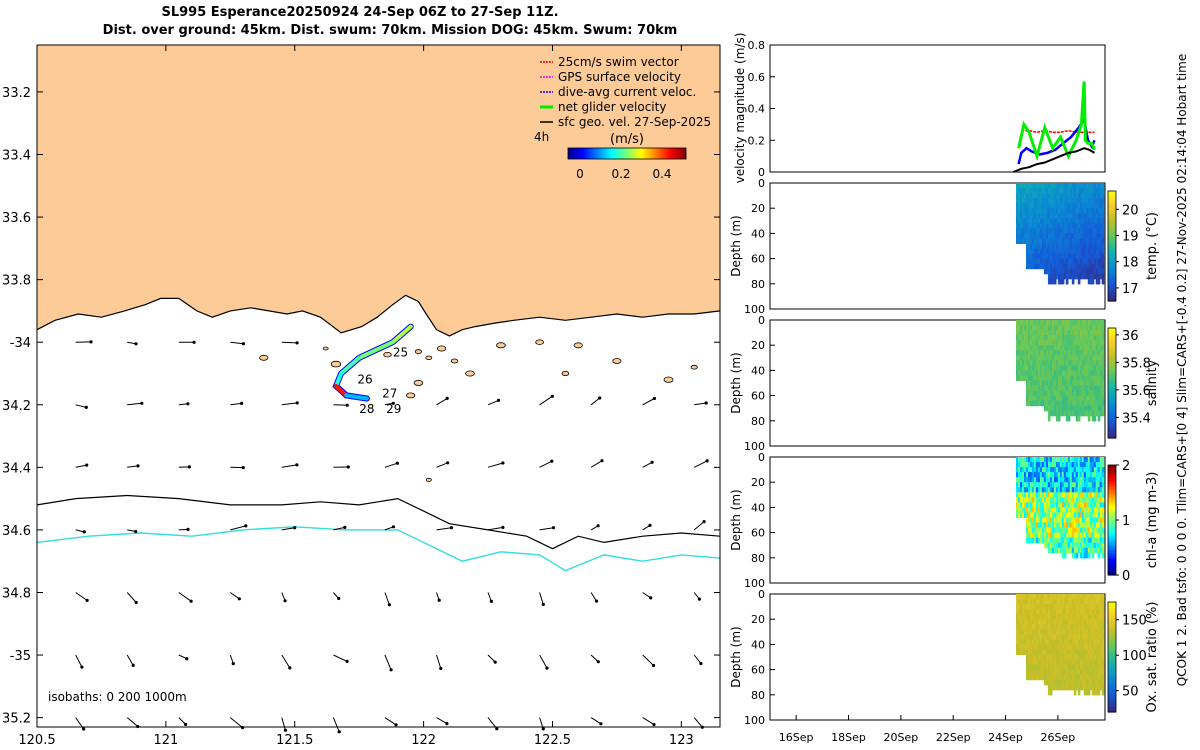 The image size is (1200, 750). What do you see at coordinates (136, 344) in the screenshot?
I see `current-vector-head` at bounding box center [136, 344].